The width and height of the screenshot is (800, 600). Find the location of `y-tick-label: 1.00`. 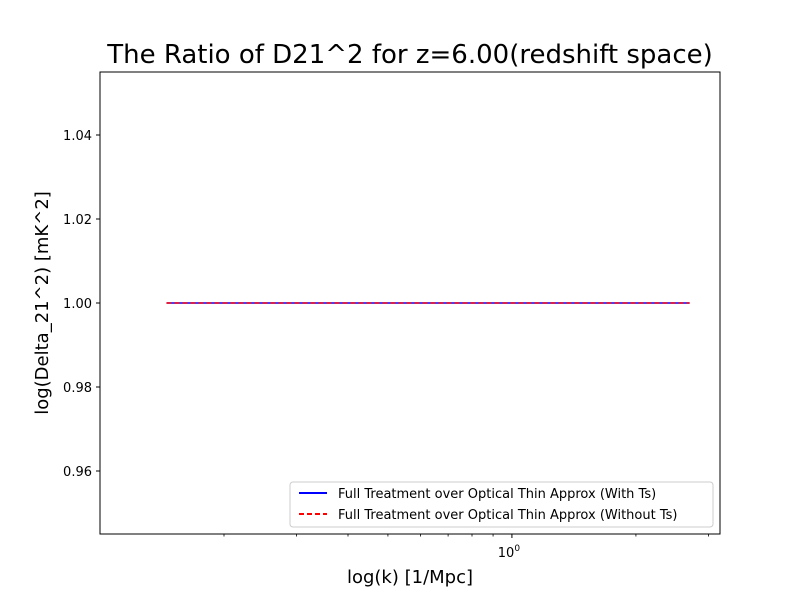

y-tick-label: 1.00 is located at coordinates (77, 304).